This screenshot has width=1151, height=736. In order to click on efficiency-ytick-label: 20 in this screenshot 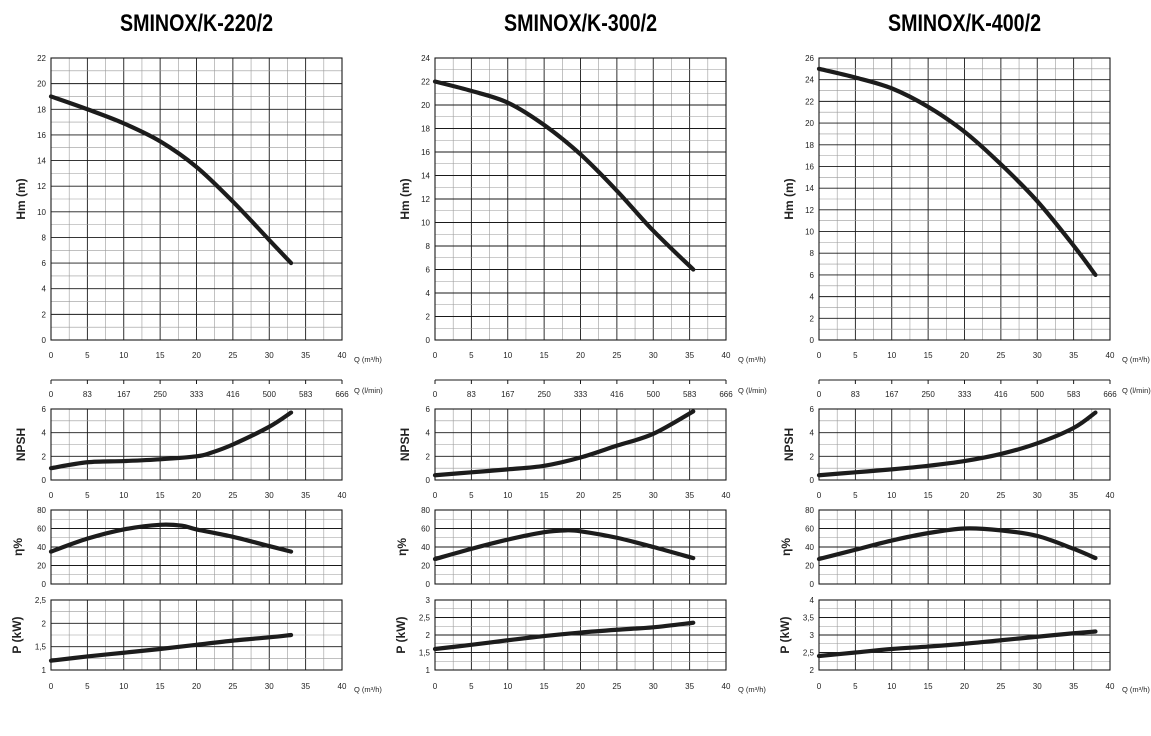, I will do `click(425, 566)`.